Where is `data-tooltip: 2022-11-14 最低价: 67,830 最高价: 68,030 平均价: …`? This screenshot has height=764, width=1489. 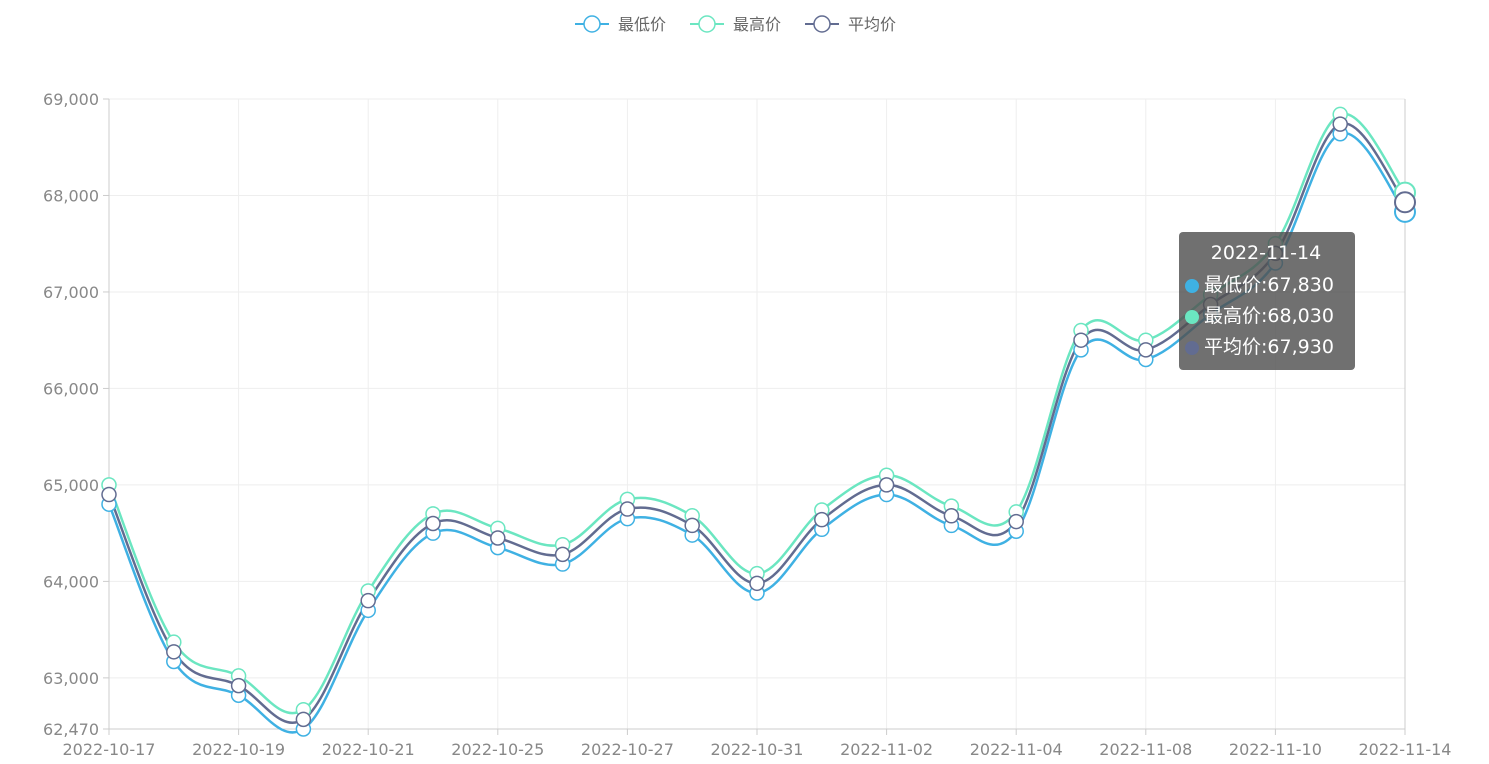 data-tooltip: 2022-11-14 最低价: 67,830 最高价: 68,030 平均价: … is located at coordinates (1267, 301).